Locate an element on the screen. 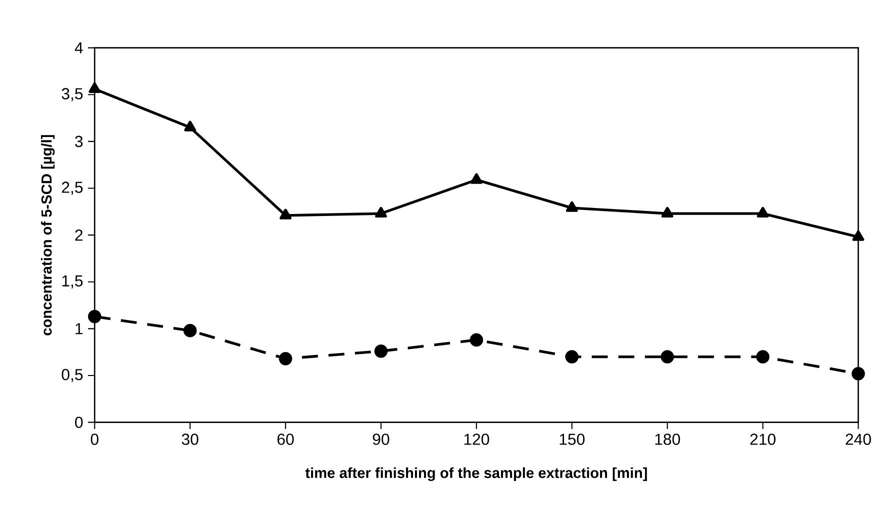 The image size is (876, 509). x-tick-label: 180 is located at coordinates (667, 439).